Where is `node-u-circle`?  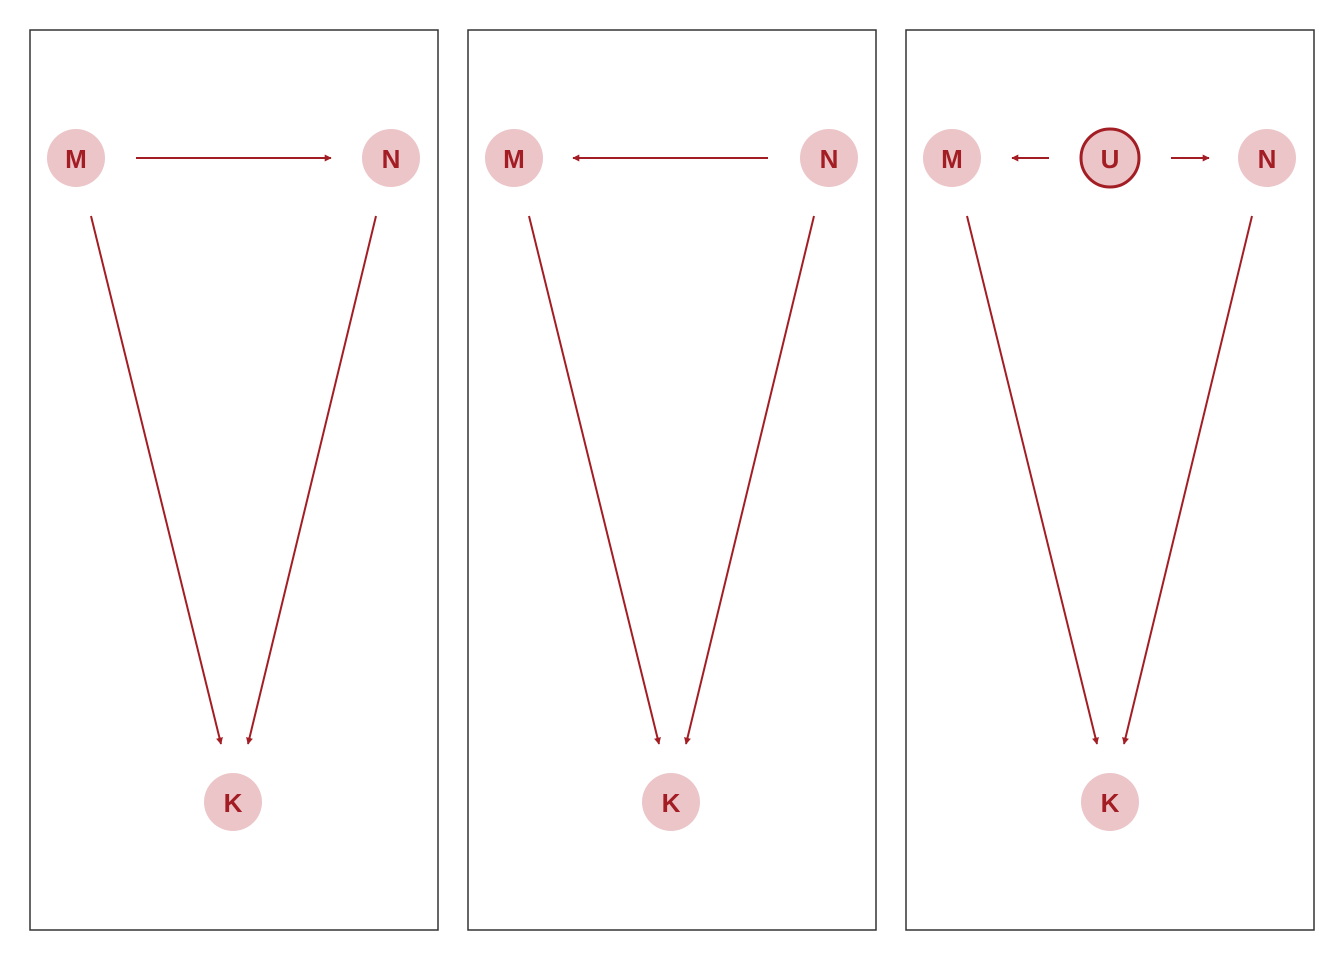 node-u-circle is located at coordinates (1110, 158).